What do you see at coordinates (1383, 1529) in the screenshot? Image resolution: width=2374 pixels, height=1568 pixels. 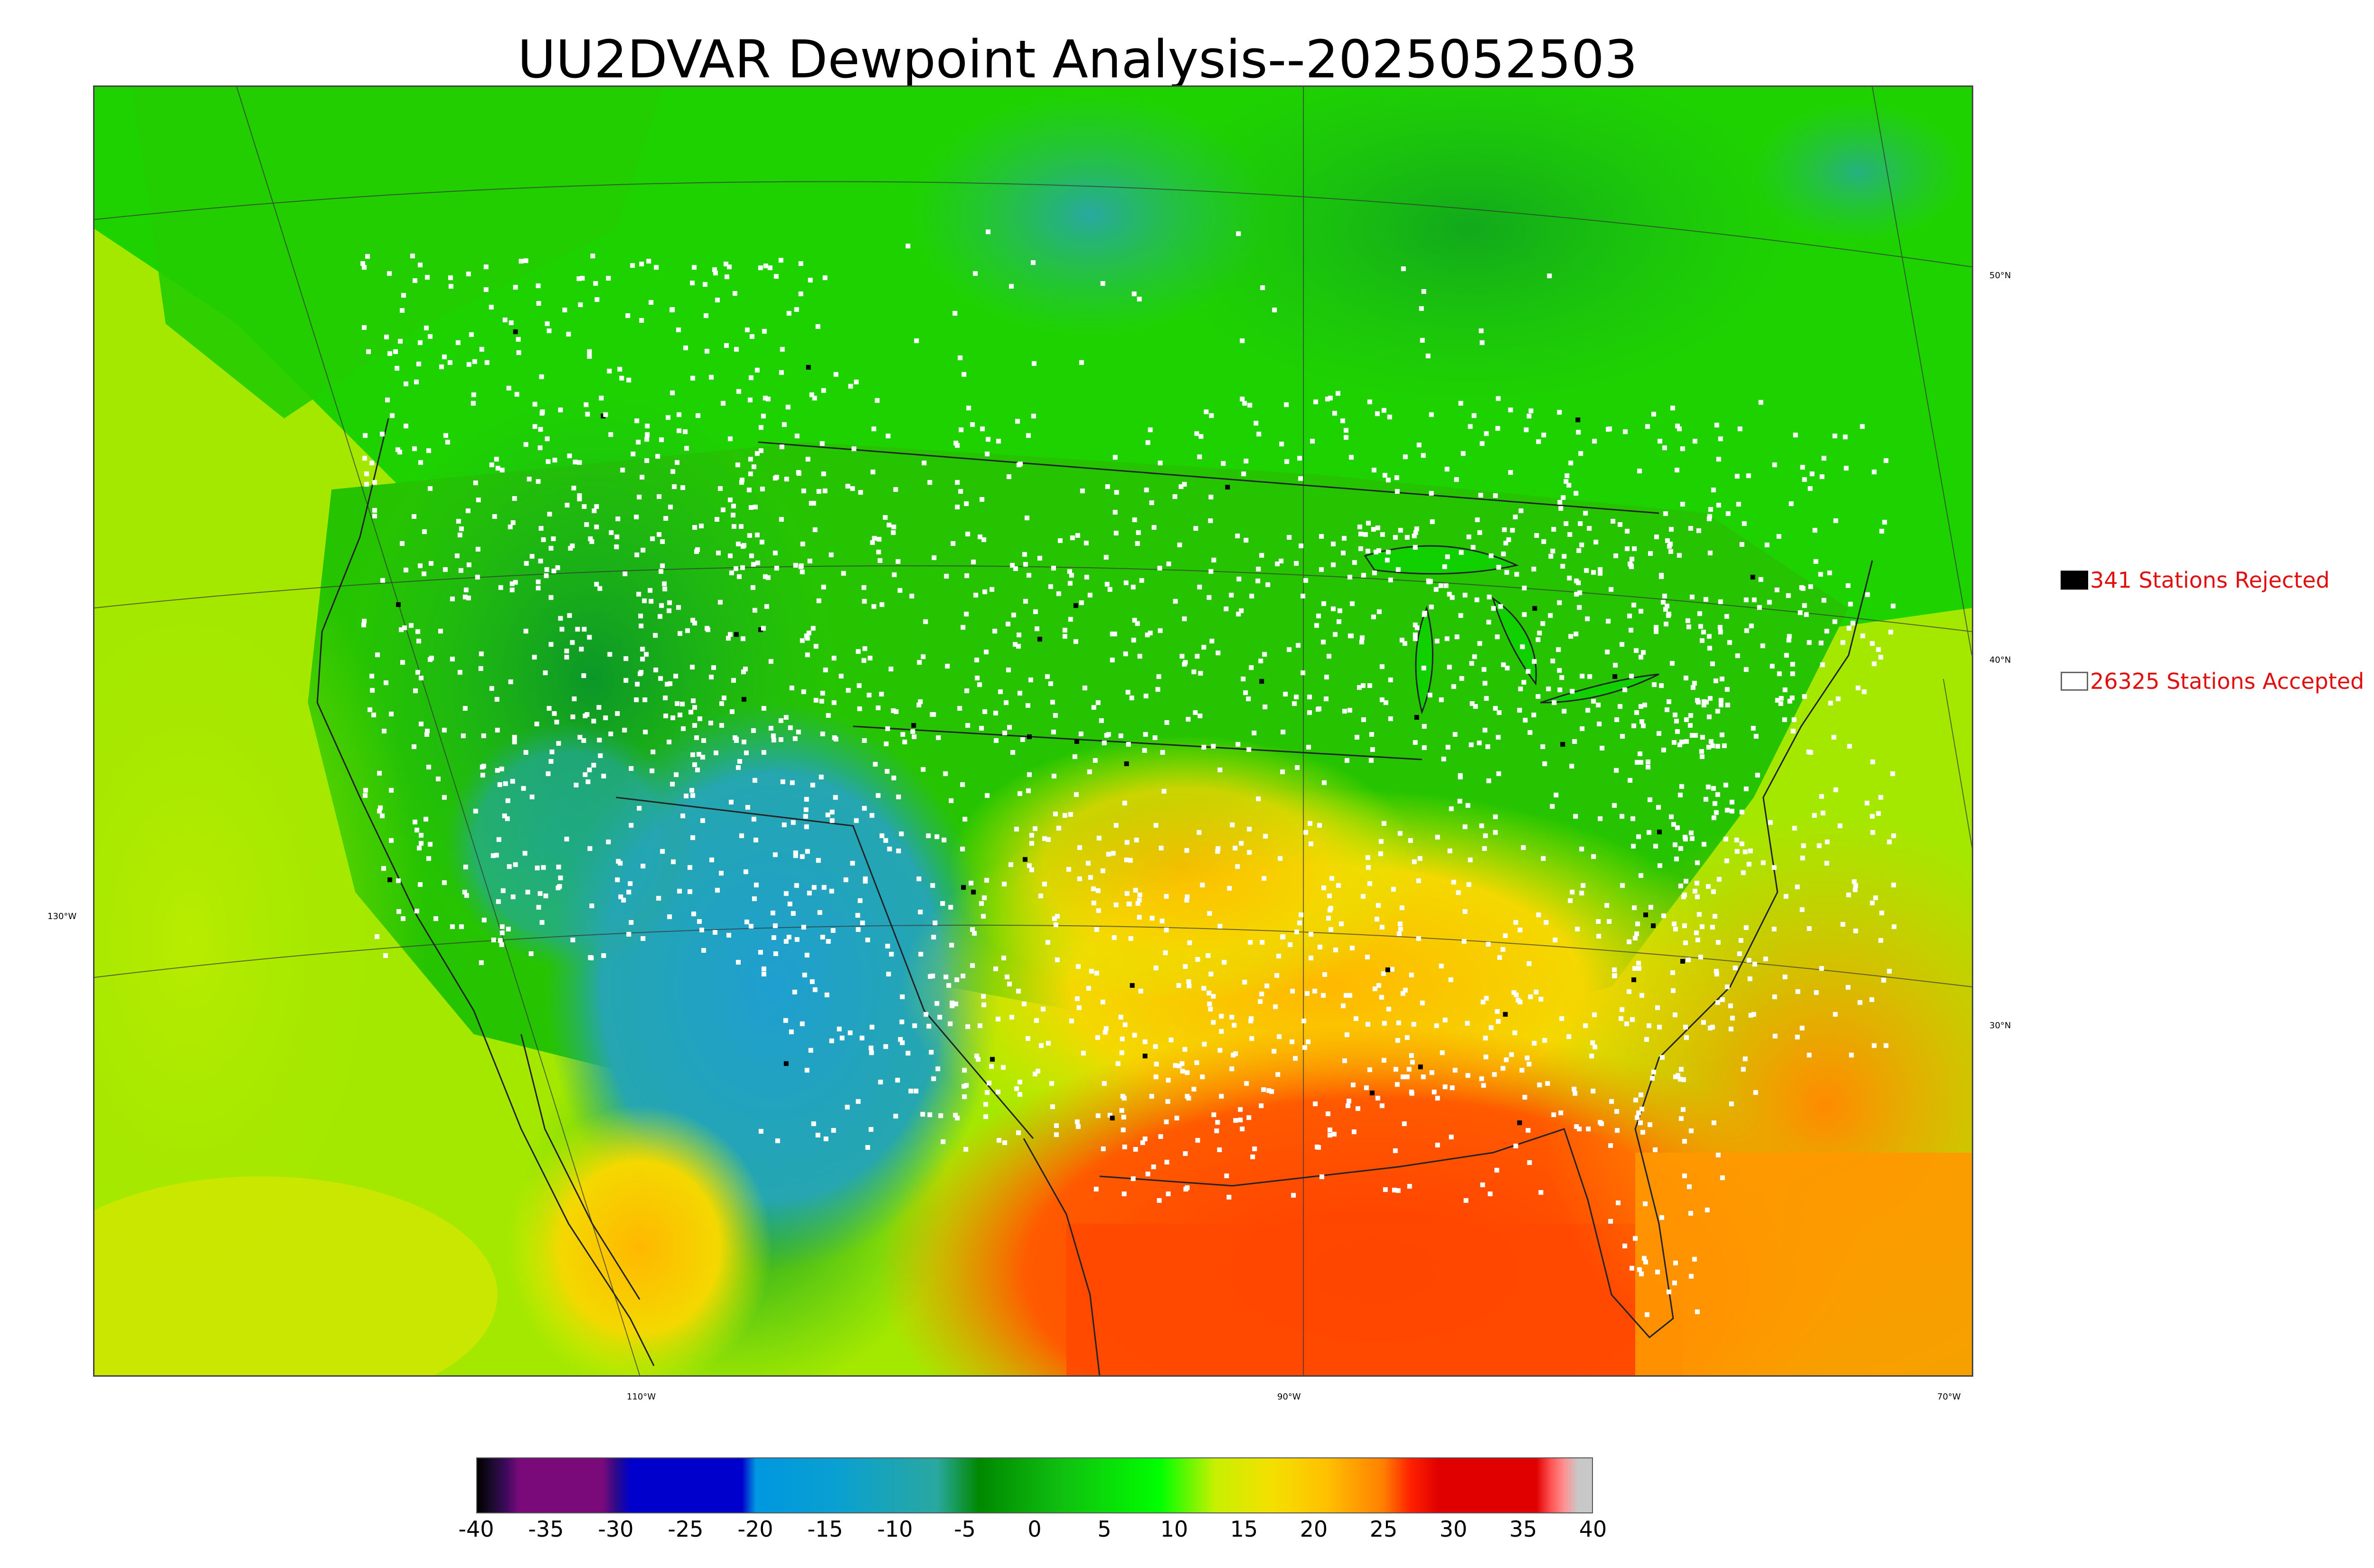 I see `colorbar-tick-label: 25` at bounding box center [1383, 1529].